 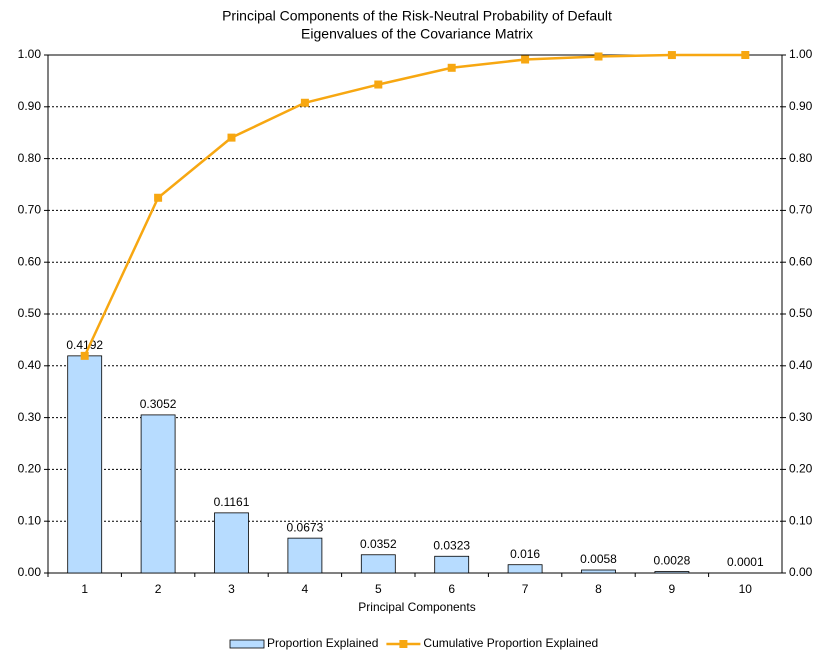 I want to click on y-tick-label: 1.00, so click(x=30, y=54).